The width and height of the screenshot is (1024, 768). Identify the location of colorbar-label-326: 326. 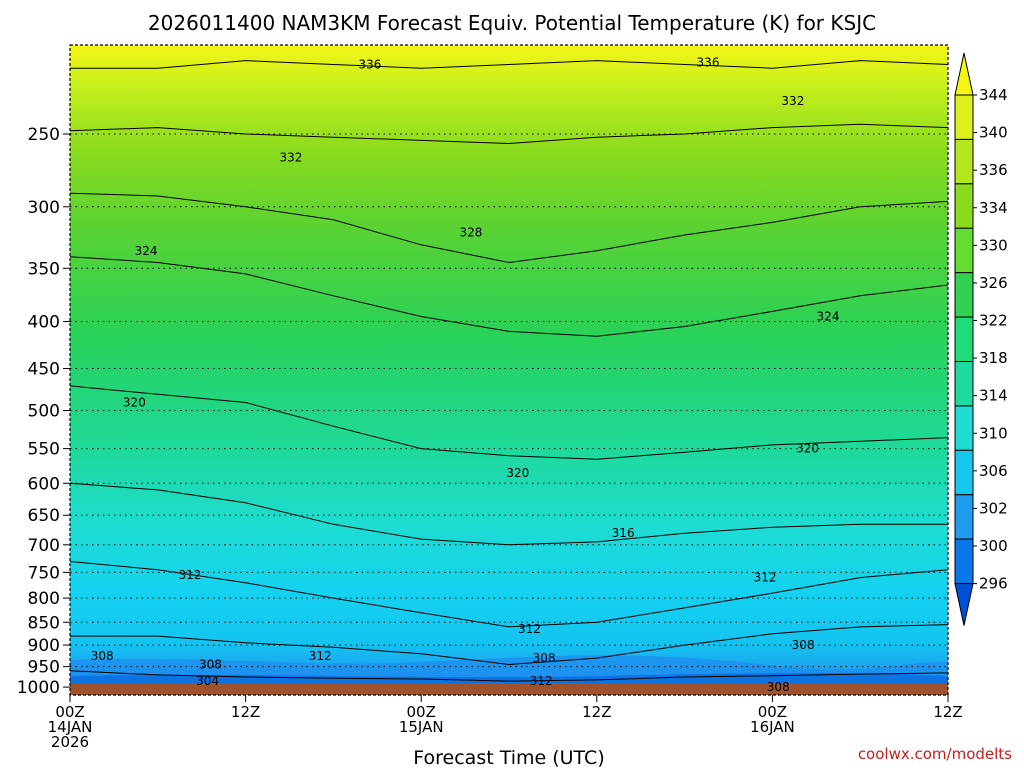
(993, 283).